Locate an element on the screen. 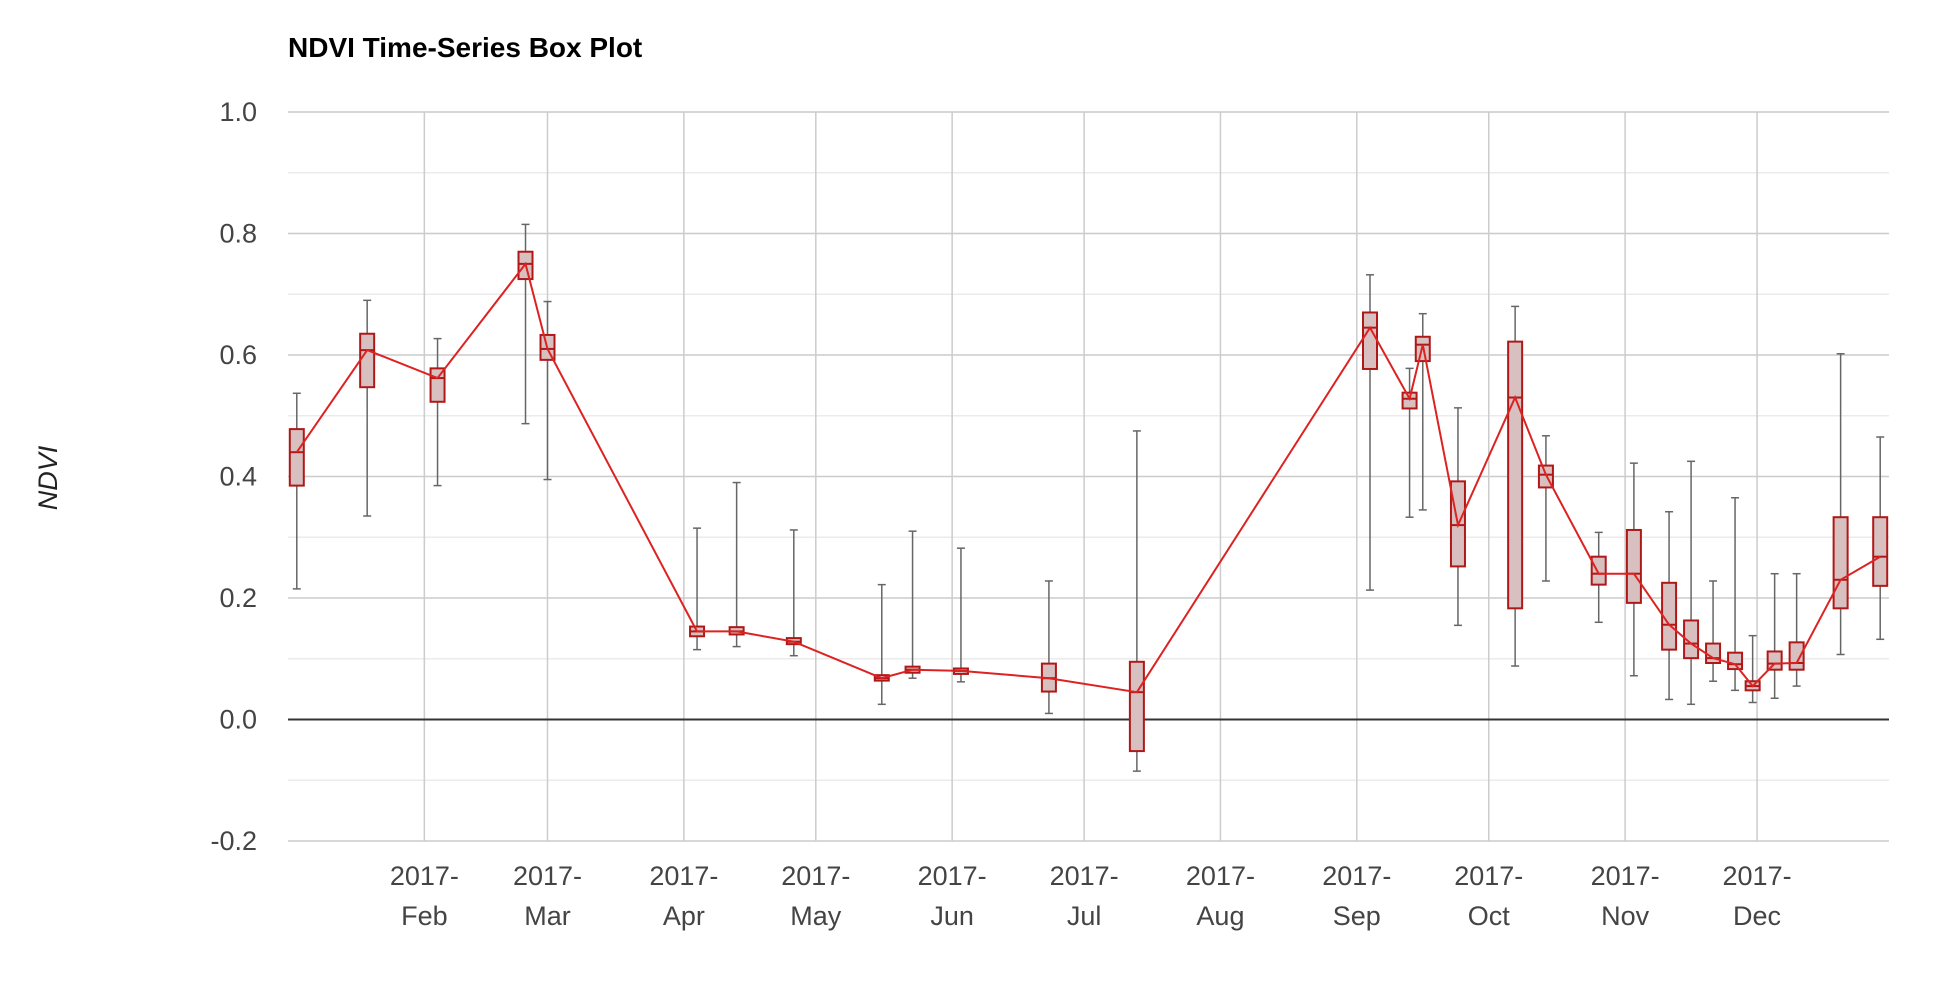 This screenshot has width=1944, height=1008. y-tick-label: 1.0 is located at coordinates (238, 112).